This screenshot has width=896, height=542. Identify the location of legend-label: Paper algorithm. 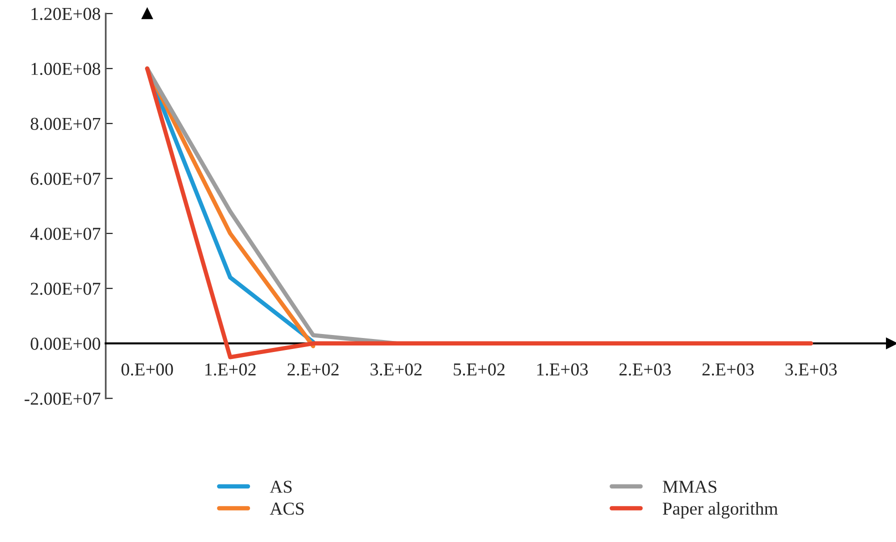
(720, 510).